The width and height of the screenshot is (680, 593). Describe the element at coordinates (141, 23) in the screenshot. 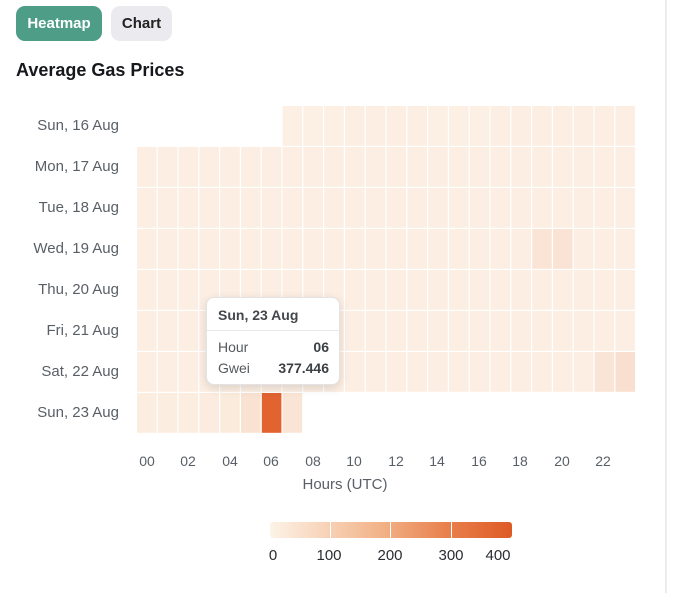

I see `tab-chart: Chart` at that location.